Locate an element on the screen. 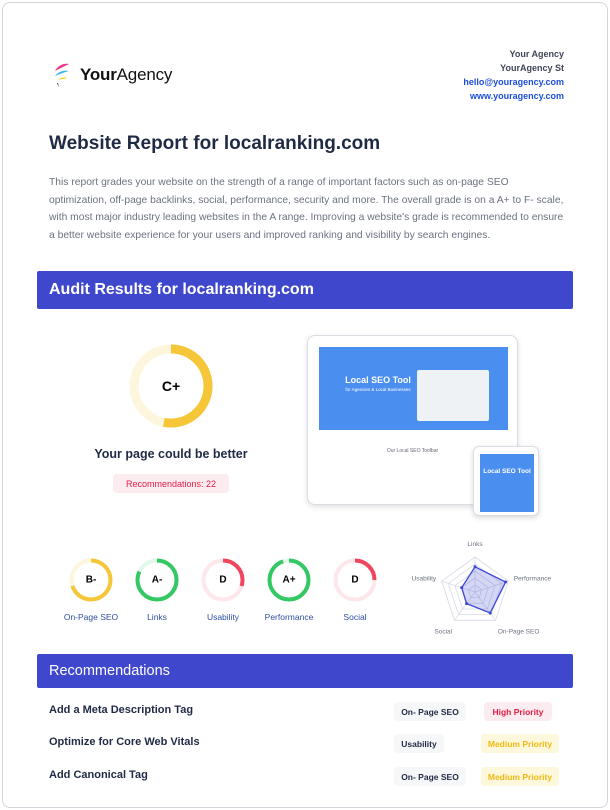 The image size is (610, 810). agency-street: YourAgency St is located at coordinates (532, 68).